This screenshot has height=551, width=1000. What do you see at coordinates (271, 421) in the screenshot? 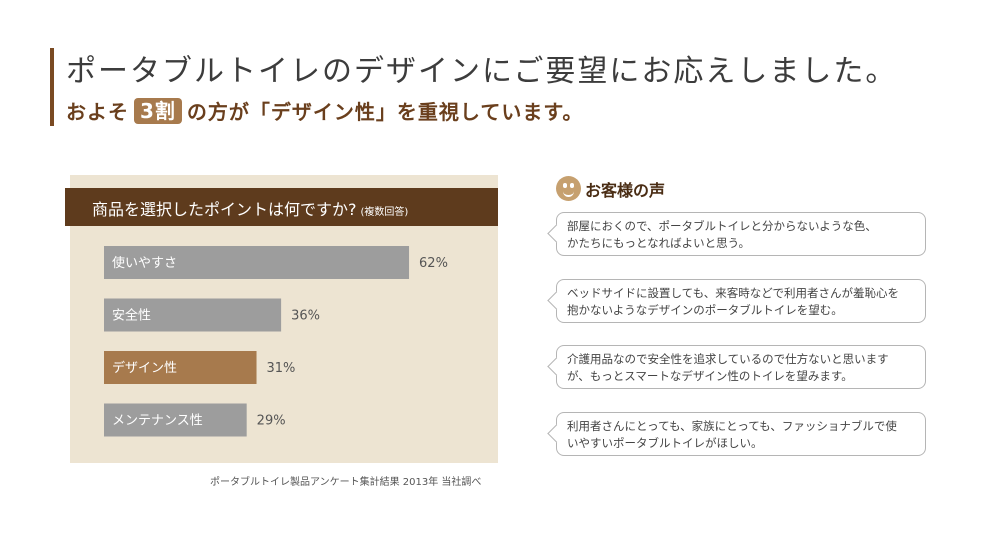
I see `bar-value-label: 29%` at bounding box center [271, 421].